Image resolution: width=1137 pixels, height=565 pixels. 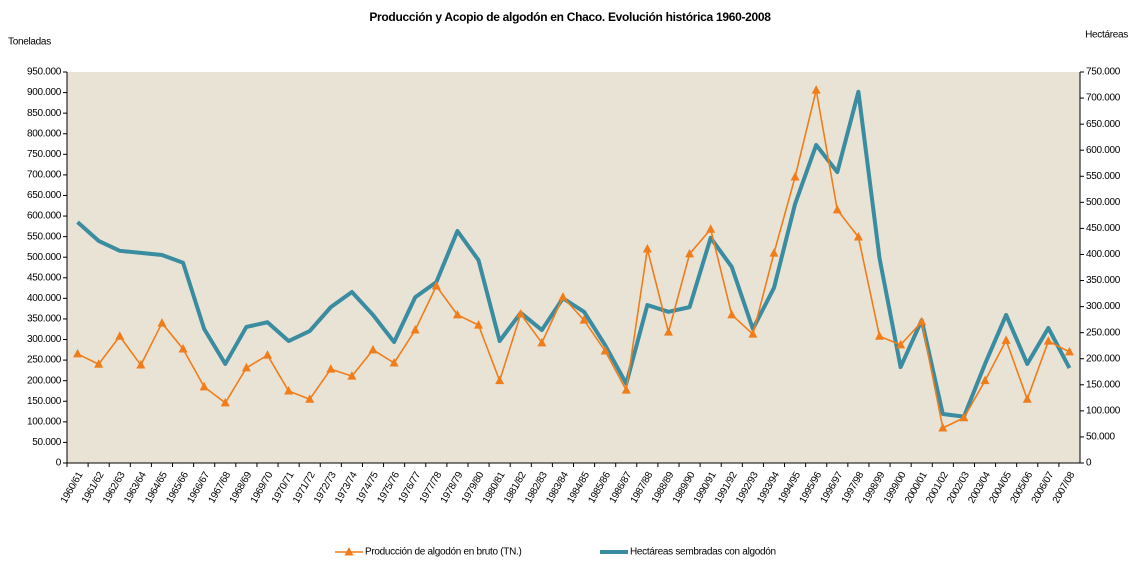 What do you see at coordinates (1103, 72) in the screenshot?
I see `y2-tick-label: 750.000` at bounding box center [1103, 72].